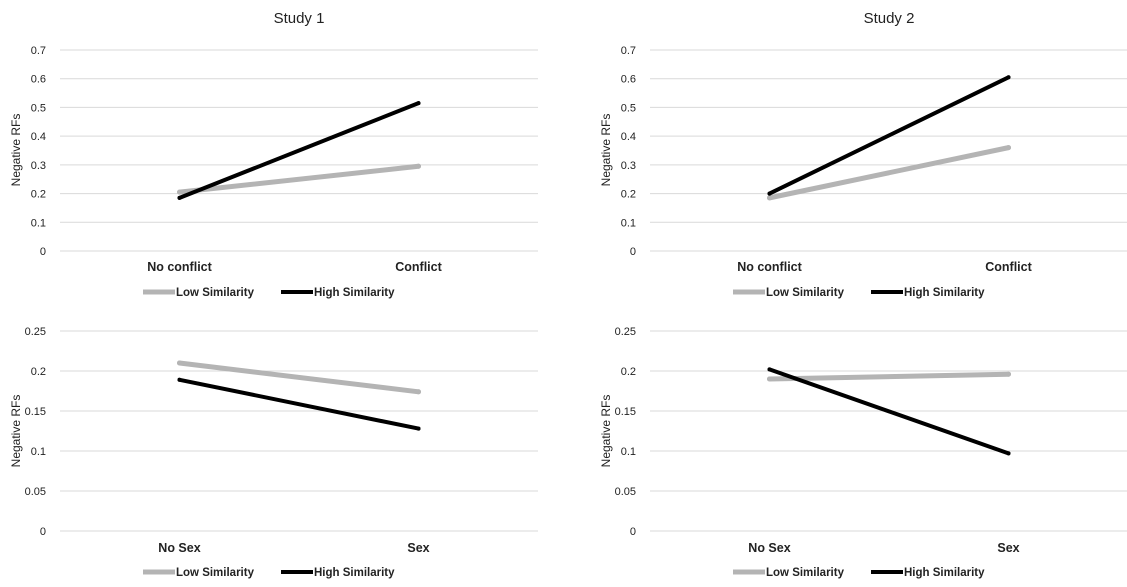 The width and height of the screenshot is (1127, 587). Describe the element at coordinates (889, 18) in the screenshot. I see `chart-title: Study 2` at that location.